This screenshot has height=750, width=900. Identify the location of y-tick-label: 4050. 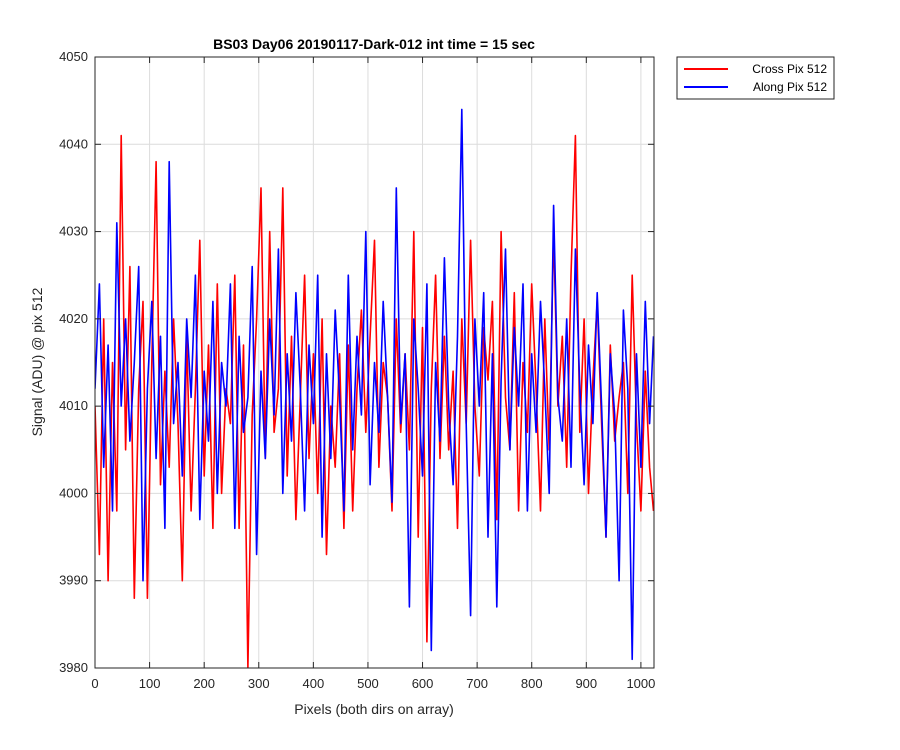
(73, 56).